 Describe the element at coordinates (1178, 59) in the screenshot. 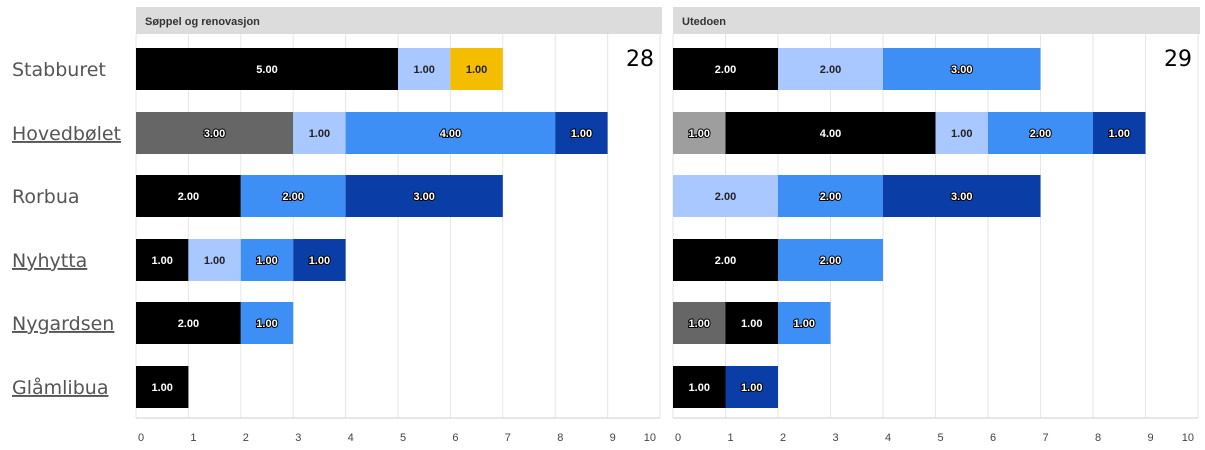

I see `corner-number: 29` at that location.